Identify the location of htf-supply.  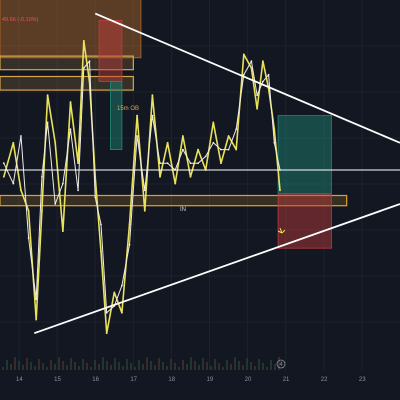
(71, 29).